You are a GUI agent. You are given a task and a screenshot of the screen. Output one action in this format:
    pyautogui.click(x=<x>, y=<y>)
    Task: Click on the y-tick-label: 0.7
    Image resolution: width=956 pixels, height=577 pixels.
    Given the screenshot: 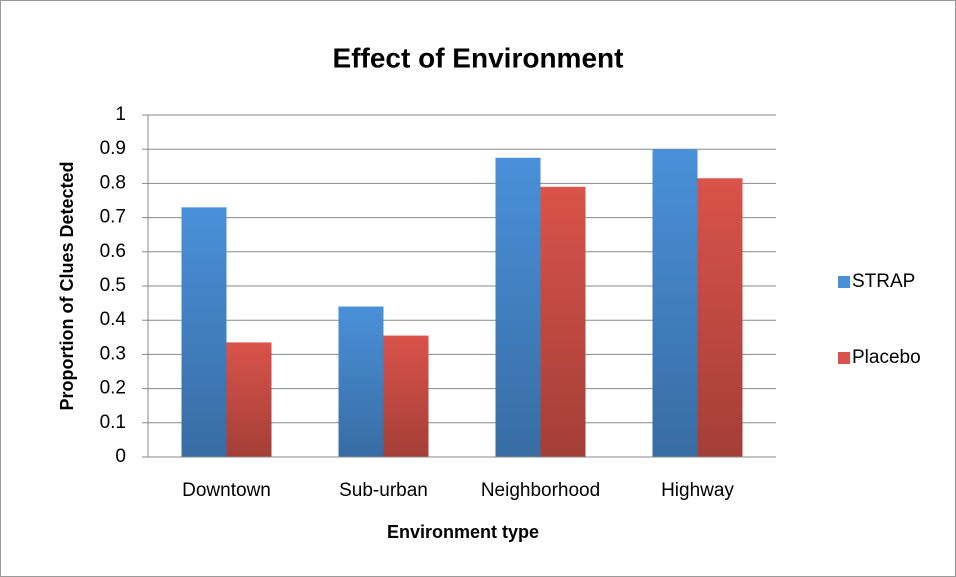 What is the action you would take?
    pyautogui.click(x=113, y=217)
    